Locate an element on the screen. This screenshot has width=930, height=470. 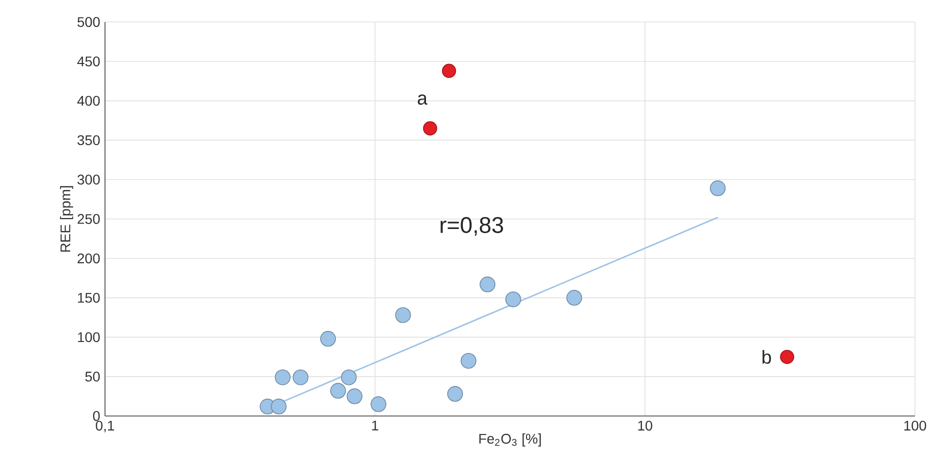
x-tick-label: 100 is located at coordinates (915, 425).